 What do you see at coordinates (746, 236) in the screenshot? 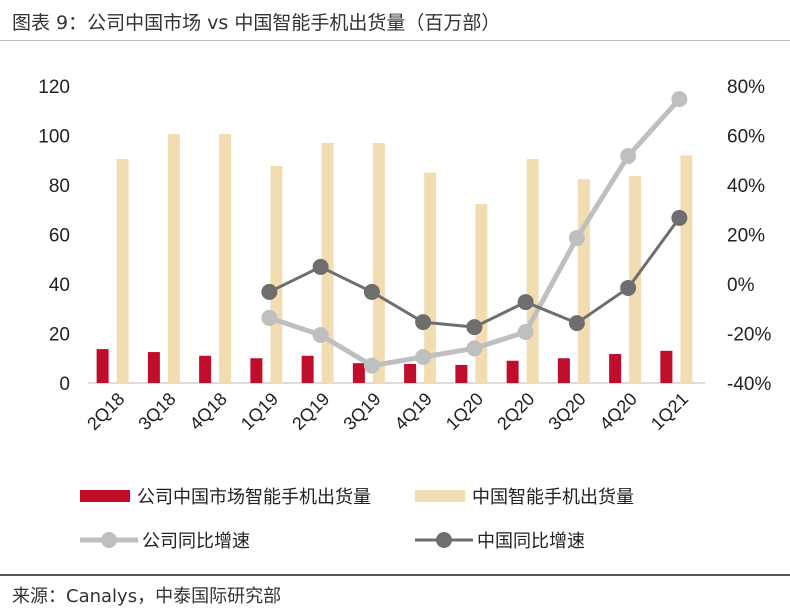
I see `right-tick-label: 20%` at bounding box center [746, 236].